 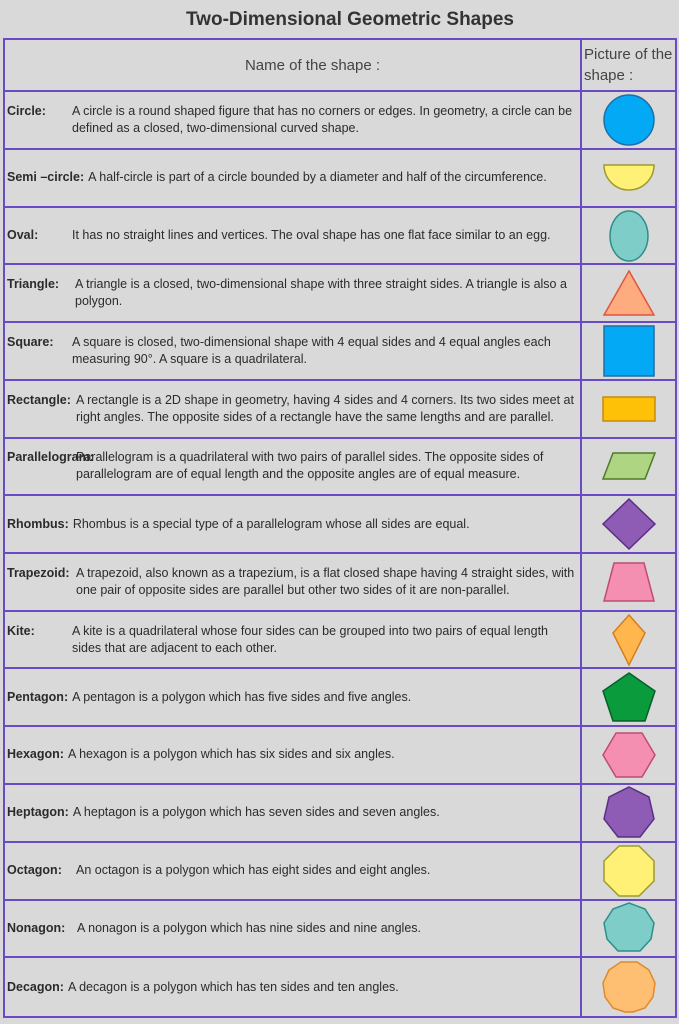 What do you see at coordinates (26, 111) in the screenshot?
I see `shape-name: Circle:` at bounding box center [26, 111].